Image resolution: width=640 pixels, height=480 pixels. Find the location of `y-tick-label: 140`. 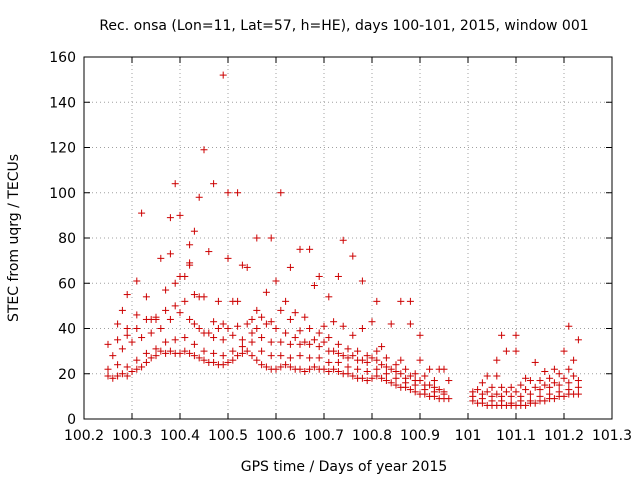

y-tick-label: 140 is located at coordinates (62, 103).